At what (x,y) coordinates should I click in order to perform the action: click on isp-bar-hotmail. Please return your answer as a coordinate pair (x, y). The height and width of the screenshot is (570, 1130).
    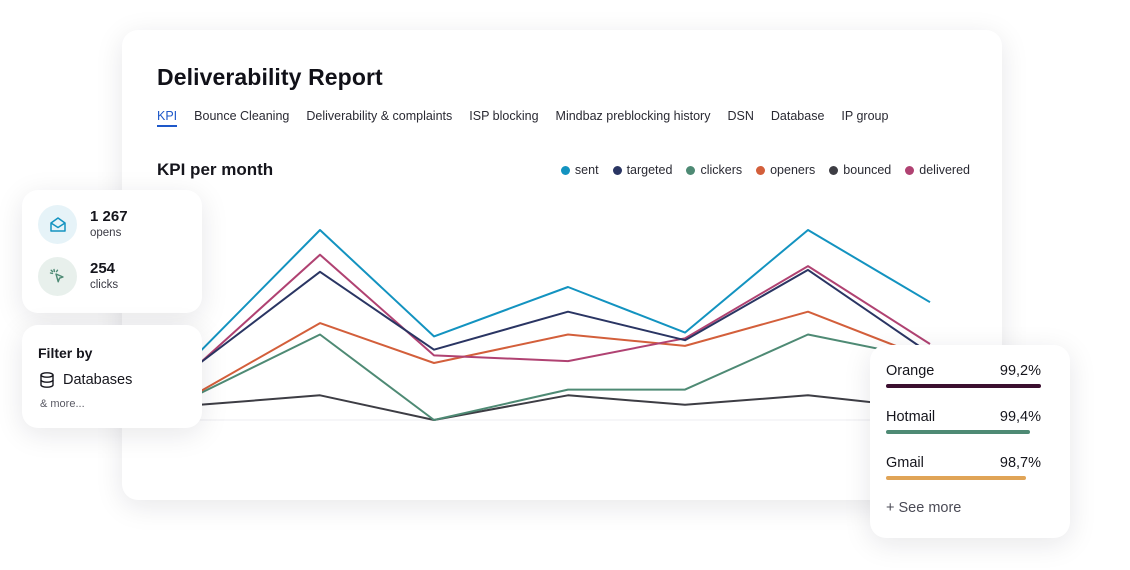
    Looking at the image, I should click on (958, 432).